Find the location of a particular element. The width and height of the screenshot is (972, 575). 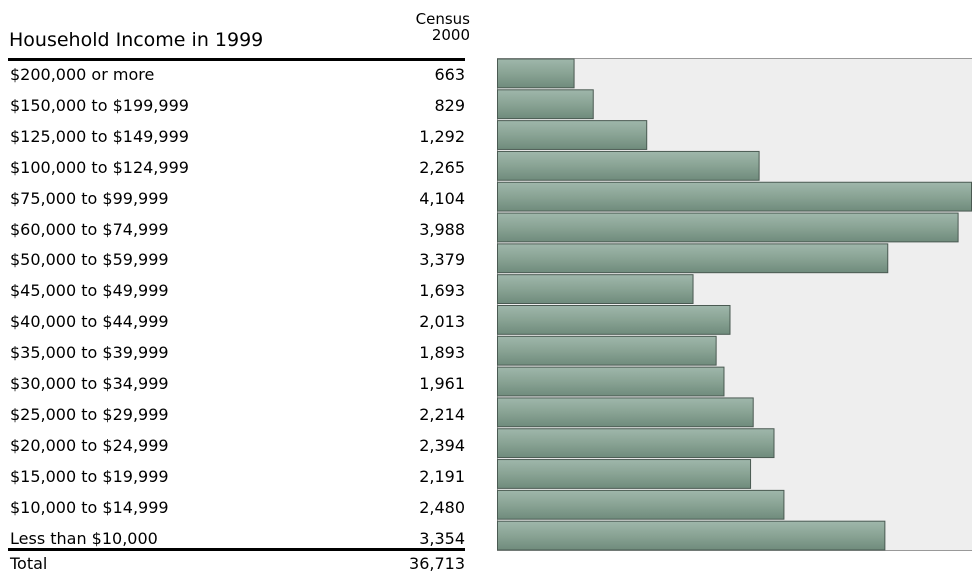

table-row: $40,000 to $44,999 2,013 is located at coordinates (236, 322).